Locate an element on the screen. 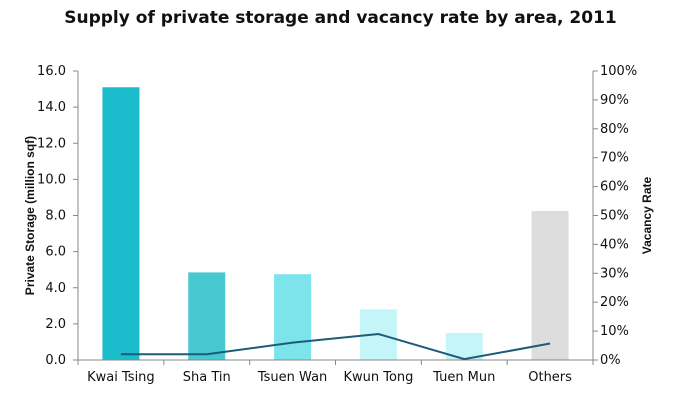  x-tick-label: Tsuen Wan is located at coordinates (292, 377).